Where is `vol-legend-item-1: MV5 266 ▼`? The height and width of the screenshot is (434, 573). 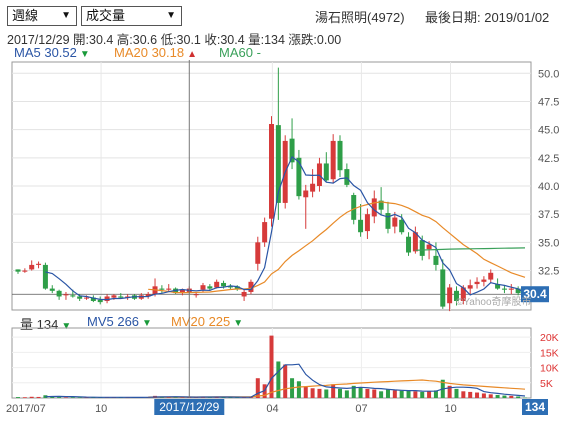
vol-legend-item-1: MV5 266 ▼ is located at coordinates (119, 321).